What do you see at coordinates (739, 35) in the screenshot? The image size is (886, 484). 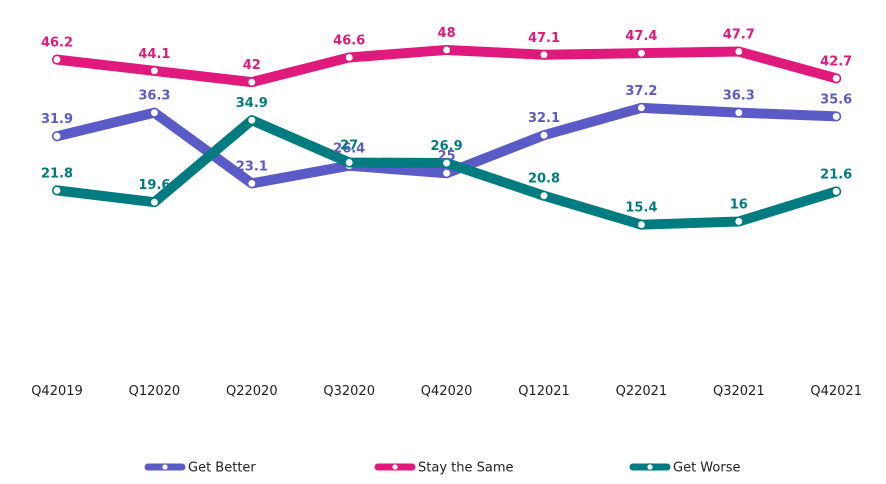 I see `data-label-stay-the-same: 47.7` at bounding box center [739, 35].